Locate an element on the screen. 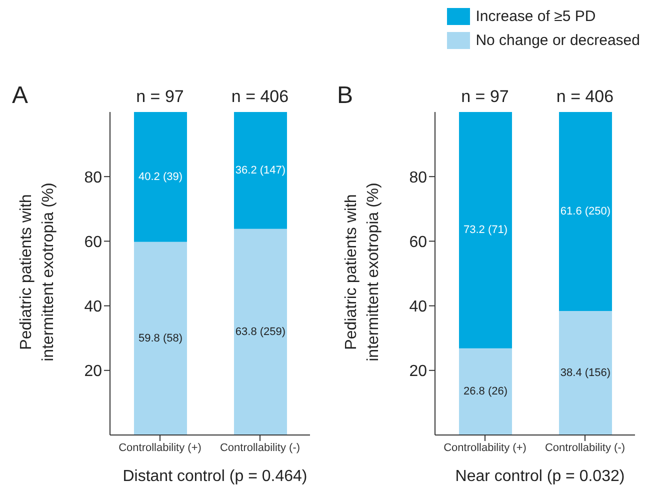 This screenshot has height=492, width=651. data-label: 38.4 (156) is located at coordinates (585, 372).